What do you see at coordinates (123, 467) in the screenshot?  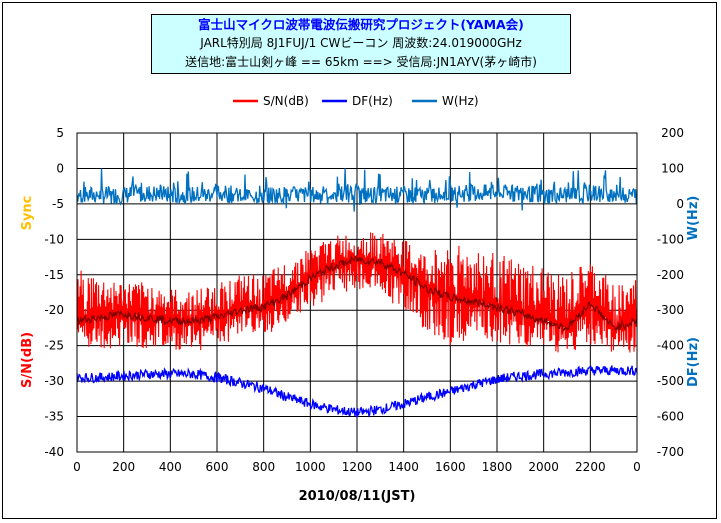 I see `x-tick-label: 200` at bounding box center [123, 467].